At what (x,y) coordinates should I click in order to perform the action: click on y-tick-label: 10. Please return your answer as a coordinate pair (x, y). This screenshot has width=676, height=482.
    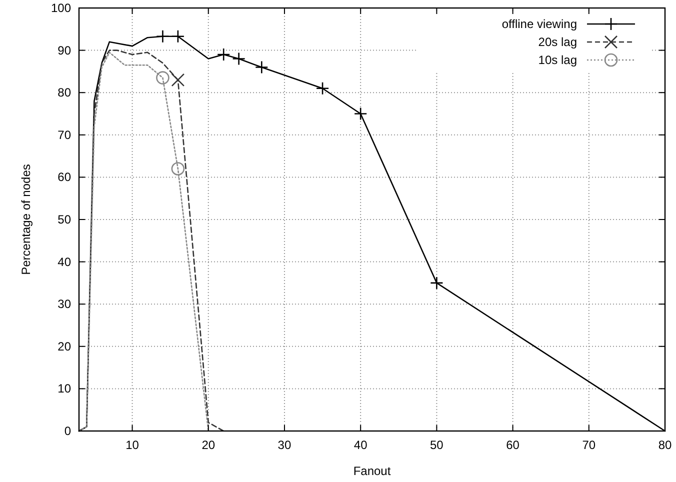
    Looking at the image, I should click on (65, 389).